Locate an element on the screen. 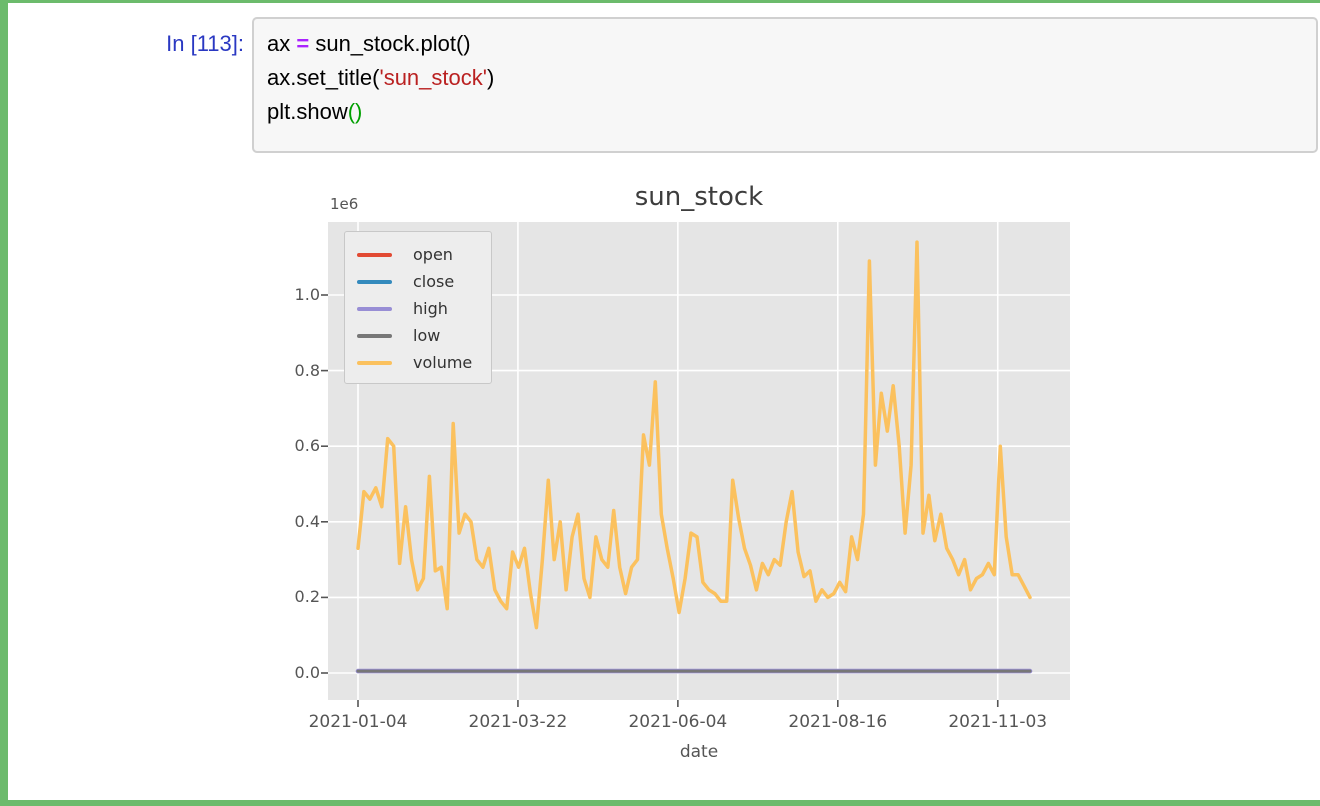 This screenshot has width=1320, height=806. green-frame-bottom is located at coordinates (660, 803).